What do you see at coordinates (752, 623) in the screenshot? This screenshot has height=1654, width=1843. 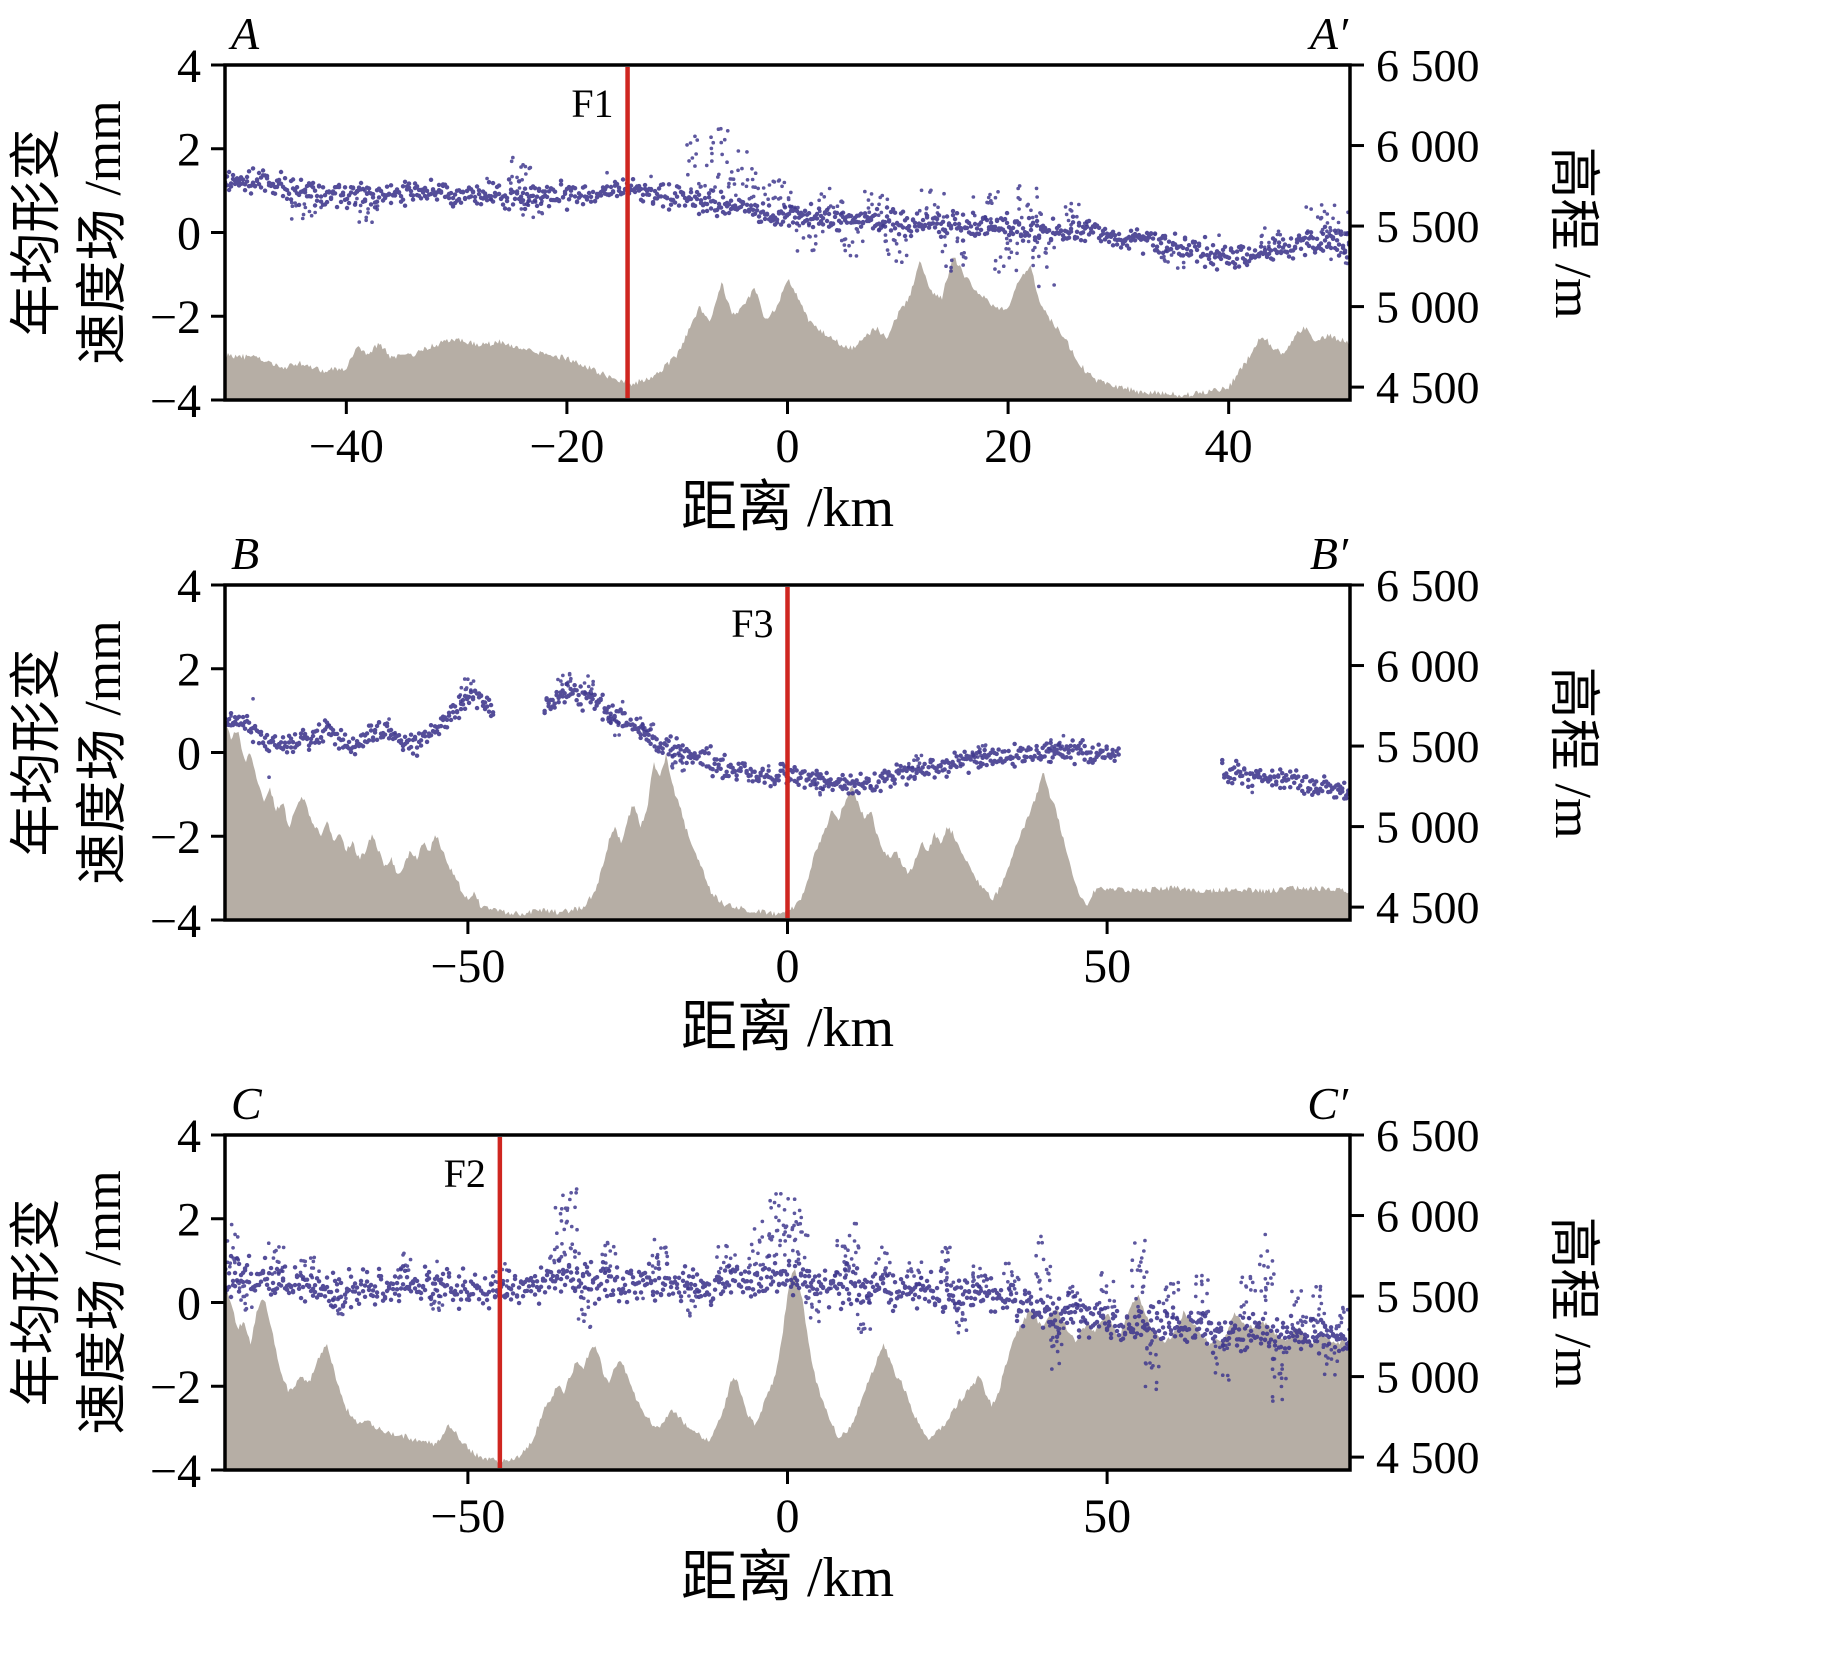 I see `panel-B-fault-label: F3` at bounding box center [752, 623].